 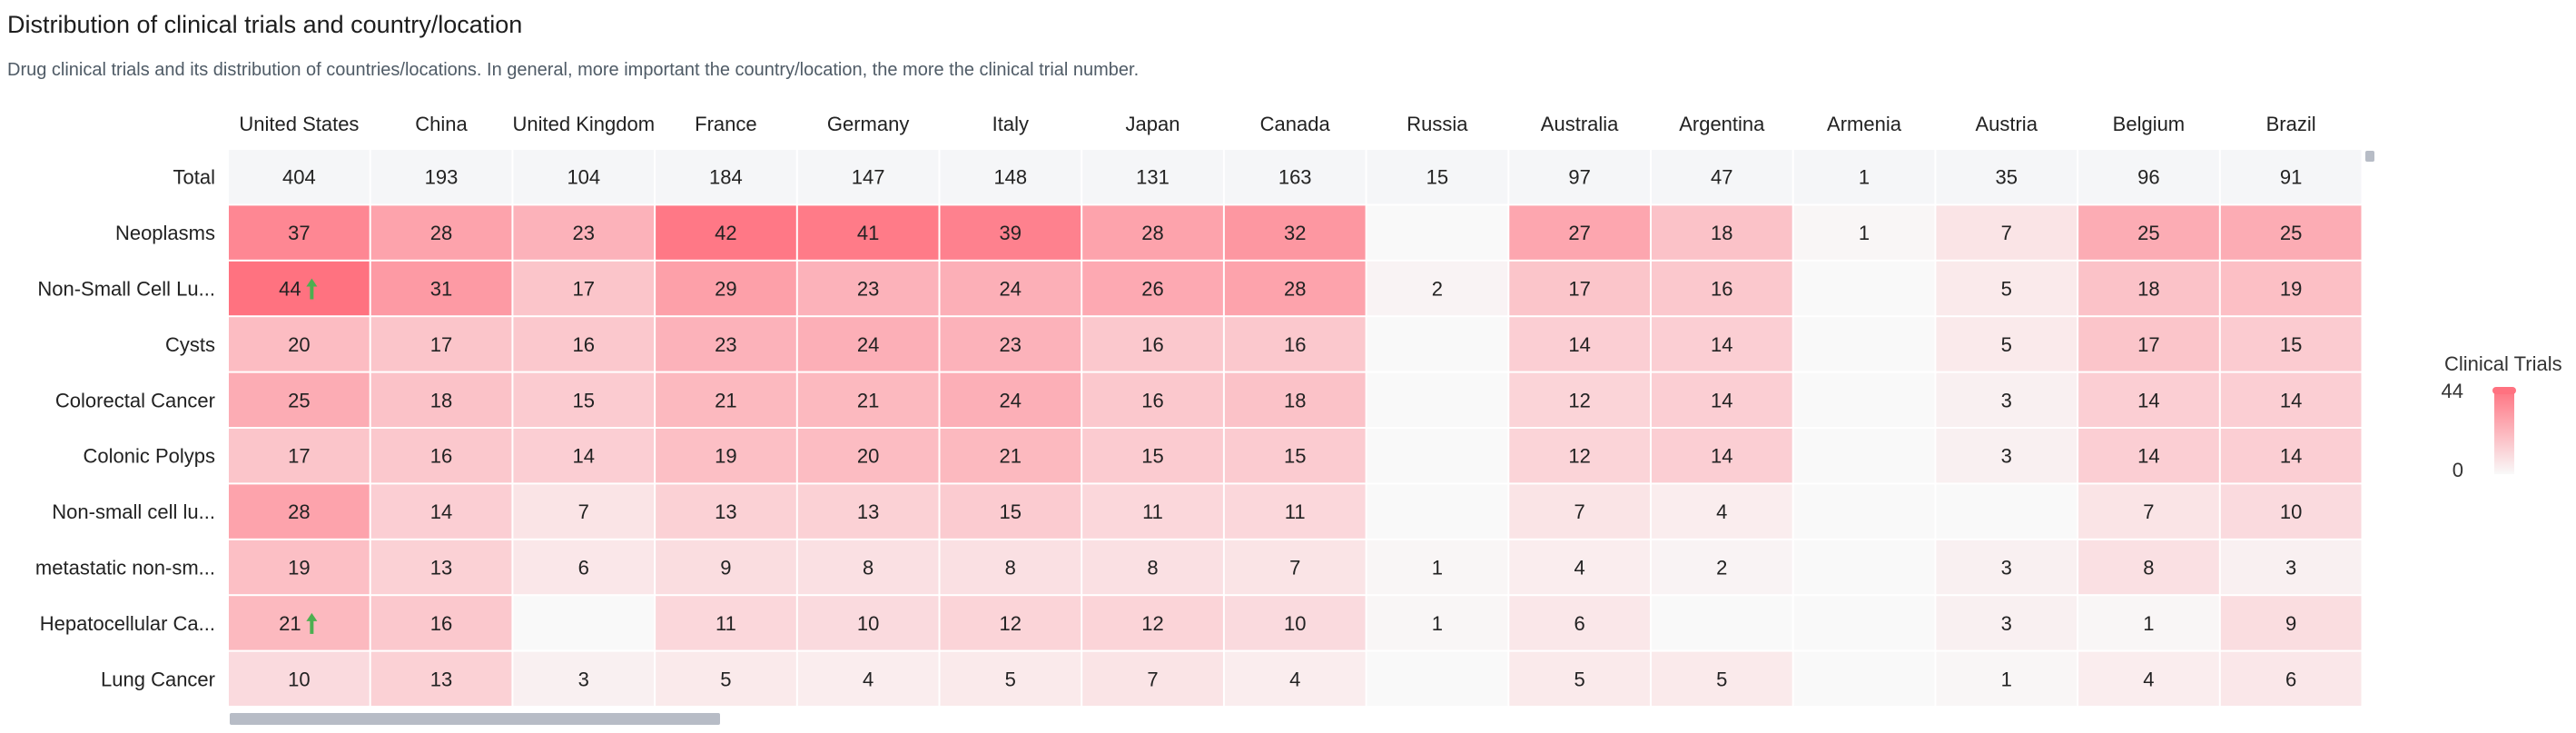 I want to click on cell-value: 193, so click(x=442, y=177).